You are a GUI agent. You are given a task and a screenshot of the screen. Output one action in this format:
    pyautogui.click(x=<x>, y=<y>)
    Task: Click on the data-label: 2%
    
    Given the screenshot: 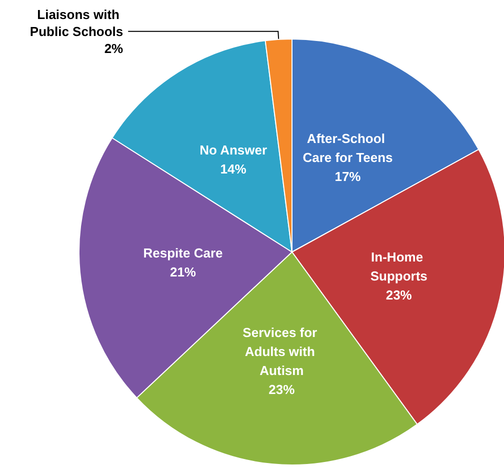 What is the action you would take?
    pyautogui.click(x=114, y=48)
    